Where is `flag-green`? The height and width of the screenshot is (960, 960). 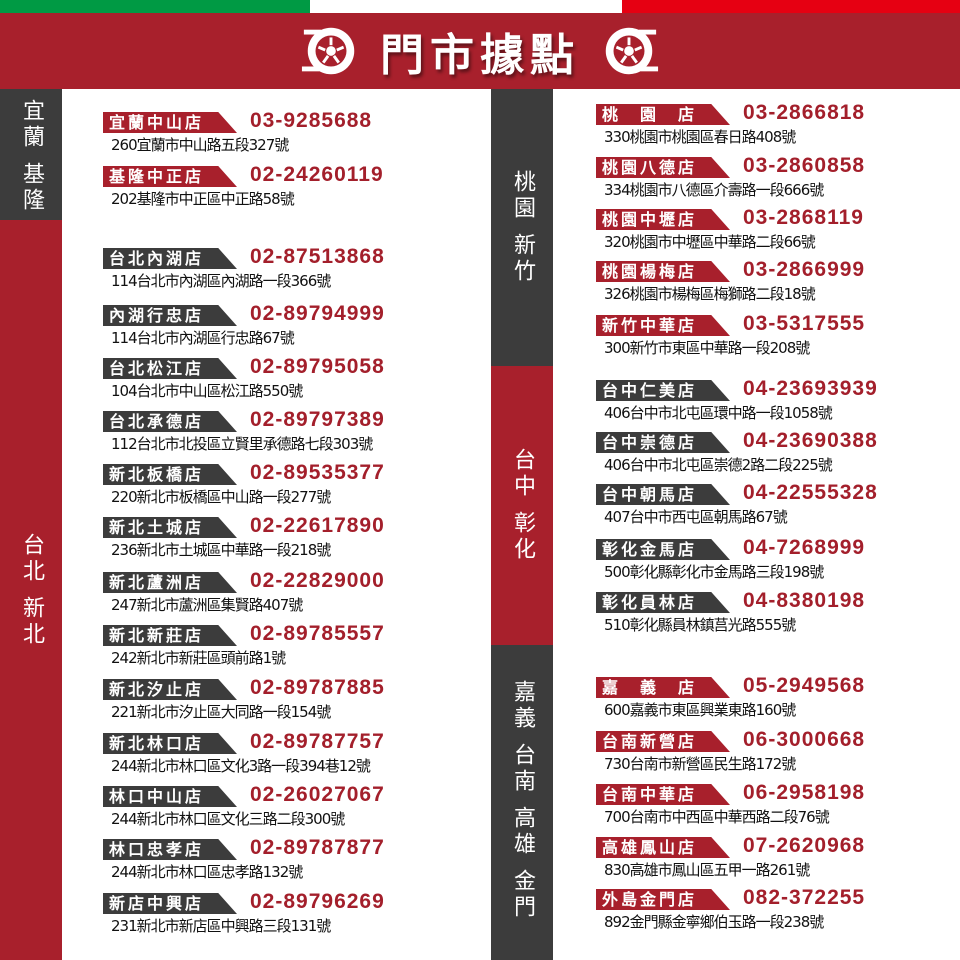
flag-green is located at coordinates (155, 6).